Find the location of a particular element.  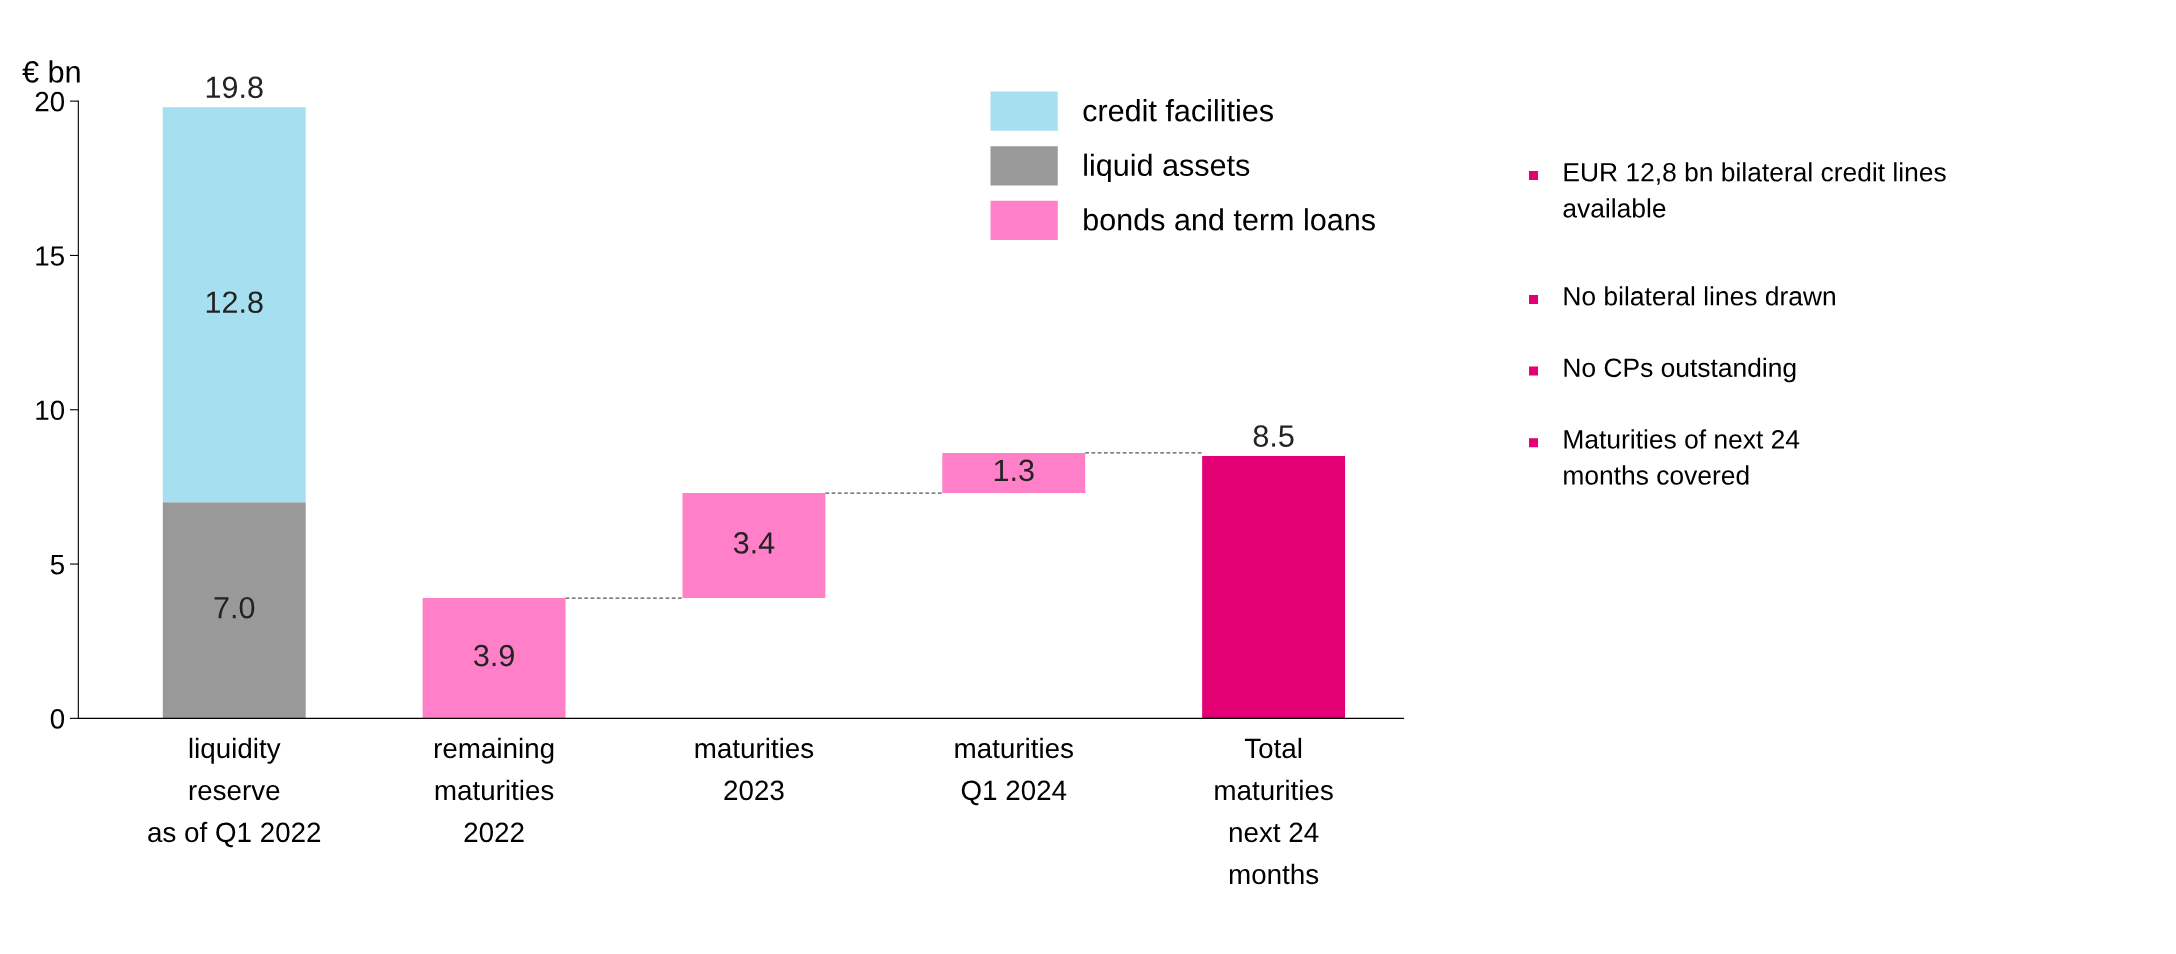

data-label: 7.0 is located at coordinates (234, 607).